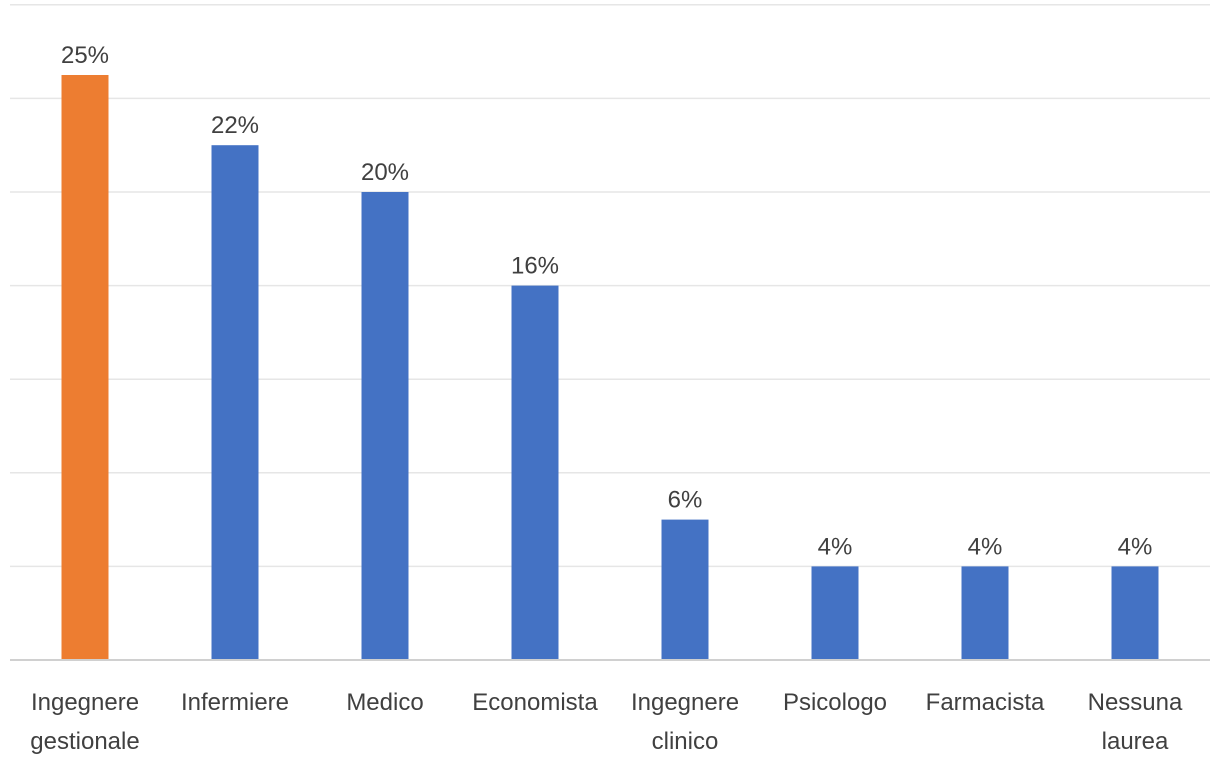  I want to click on x-tick-label-line: Farmacista, so click(985, 702).